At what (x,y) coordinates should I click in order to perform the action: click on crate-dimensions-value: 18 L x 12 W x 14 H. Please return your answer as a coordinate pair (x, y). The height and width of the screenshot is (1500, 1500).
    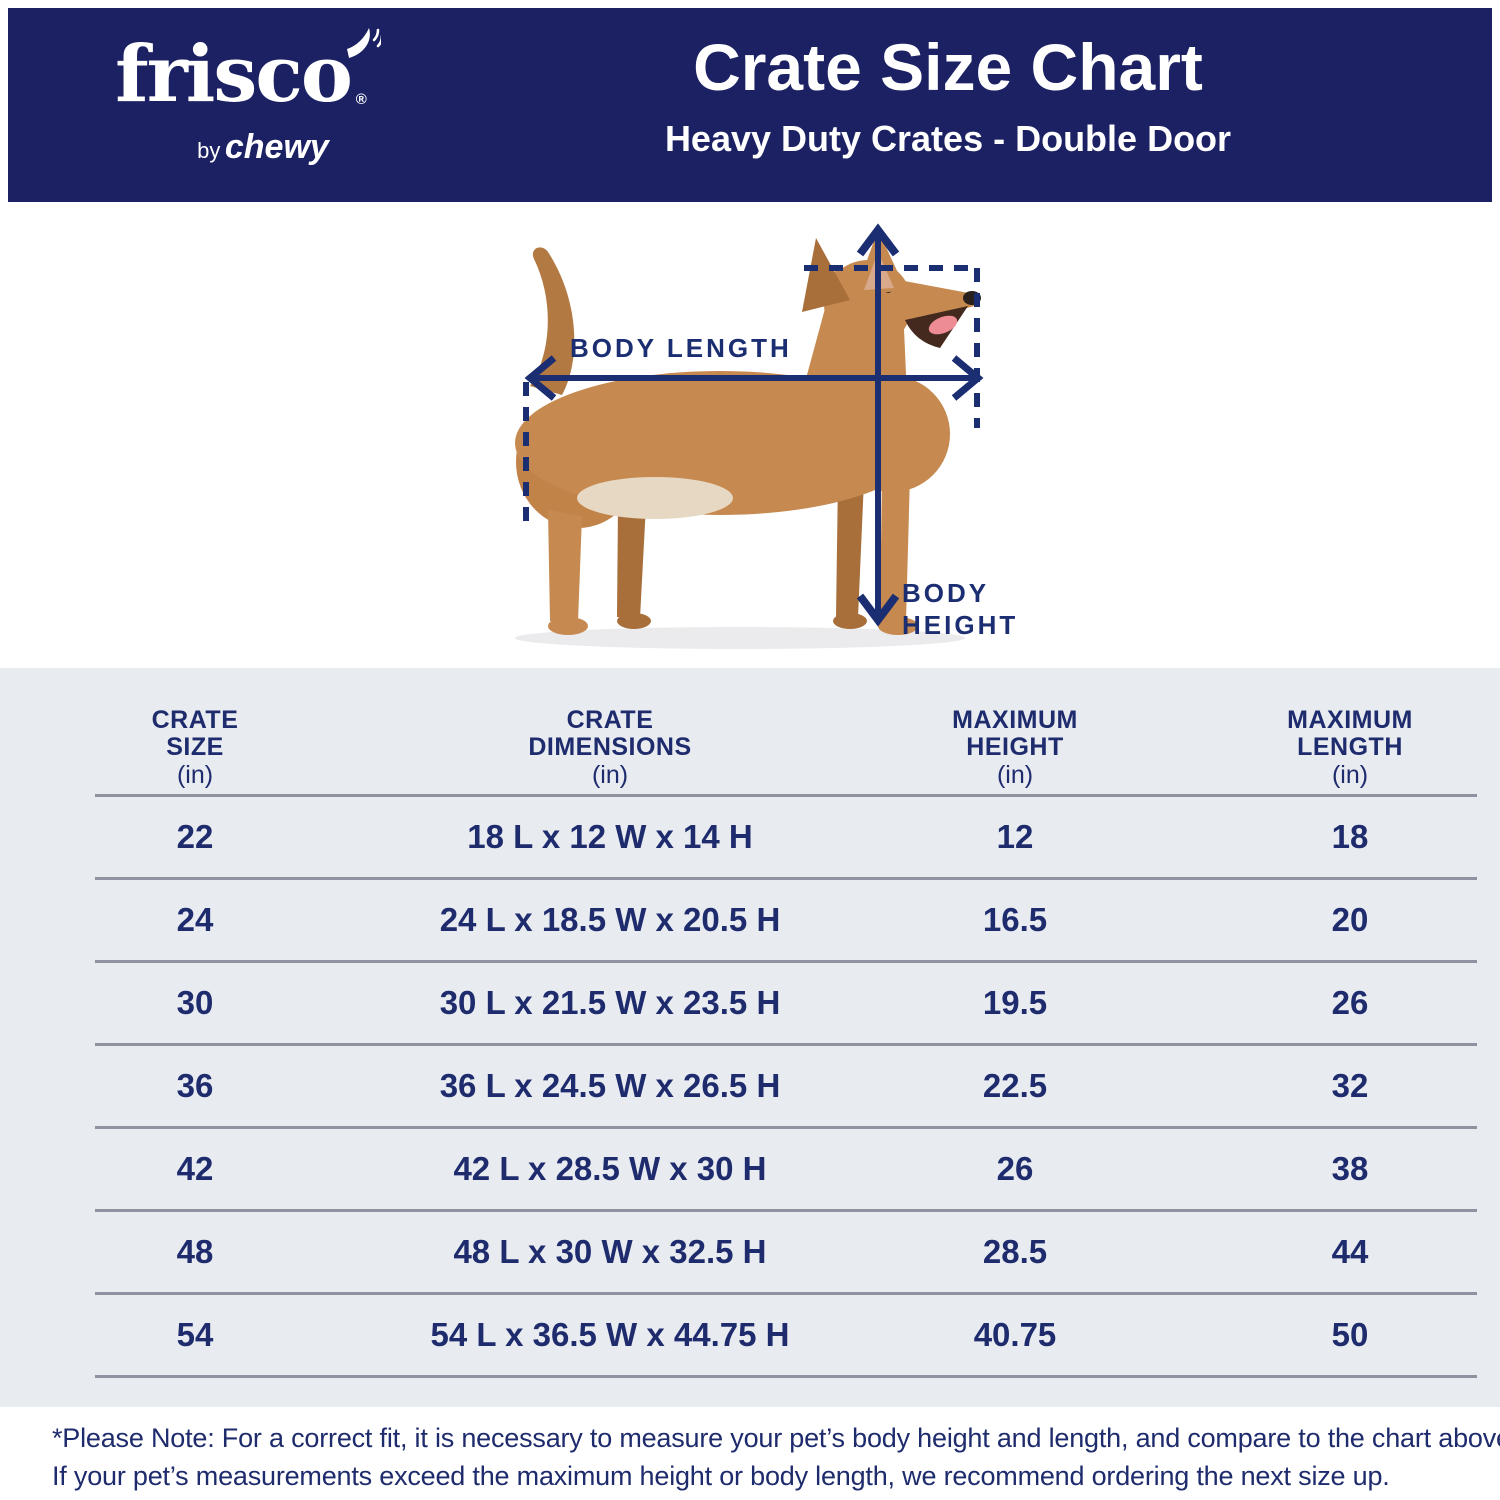
    Looking at the image, I should click on (610, 836).